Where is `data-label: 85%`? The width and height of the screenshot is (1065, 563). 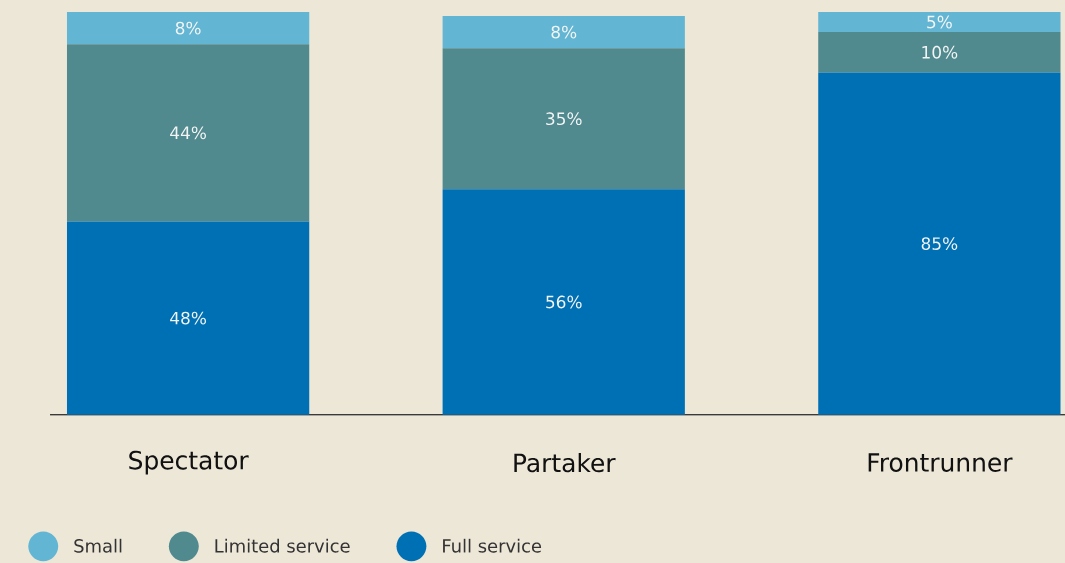
data-label: 85% is located at coordinates (939, 243).